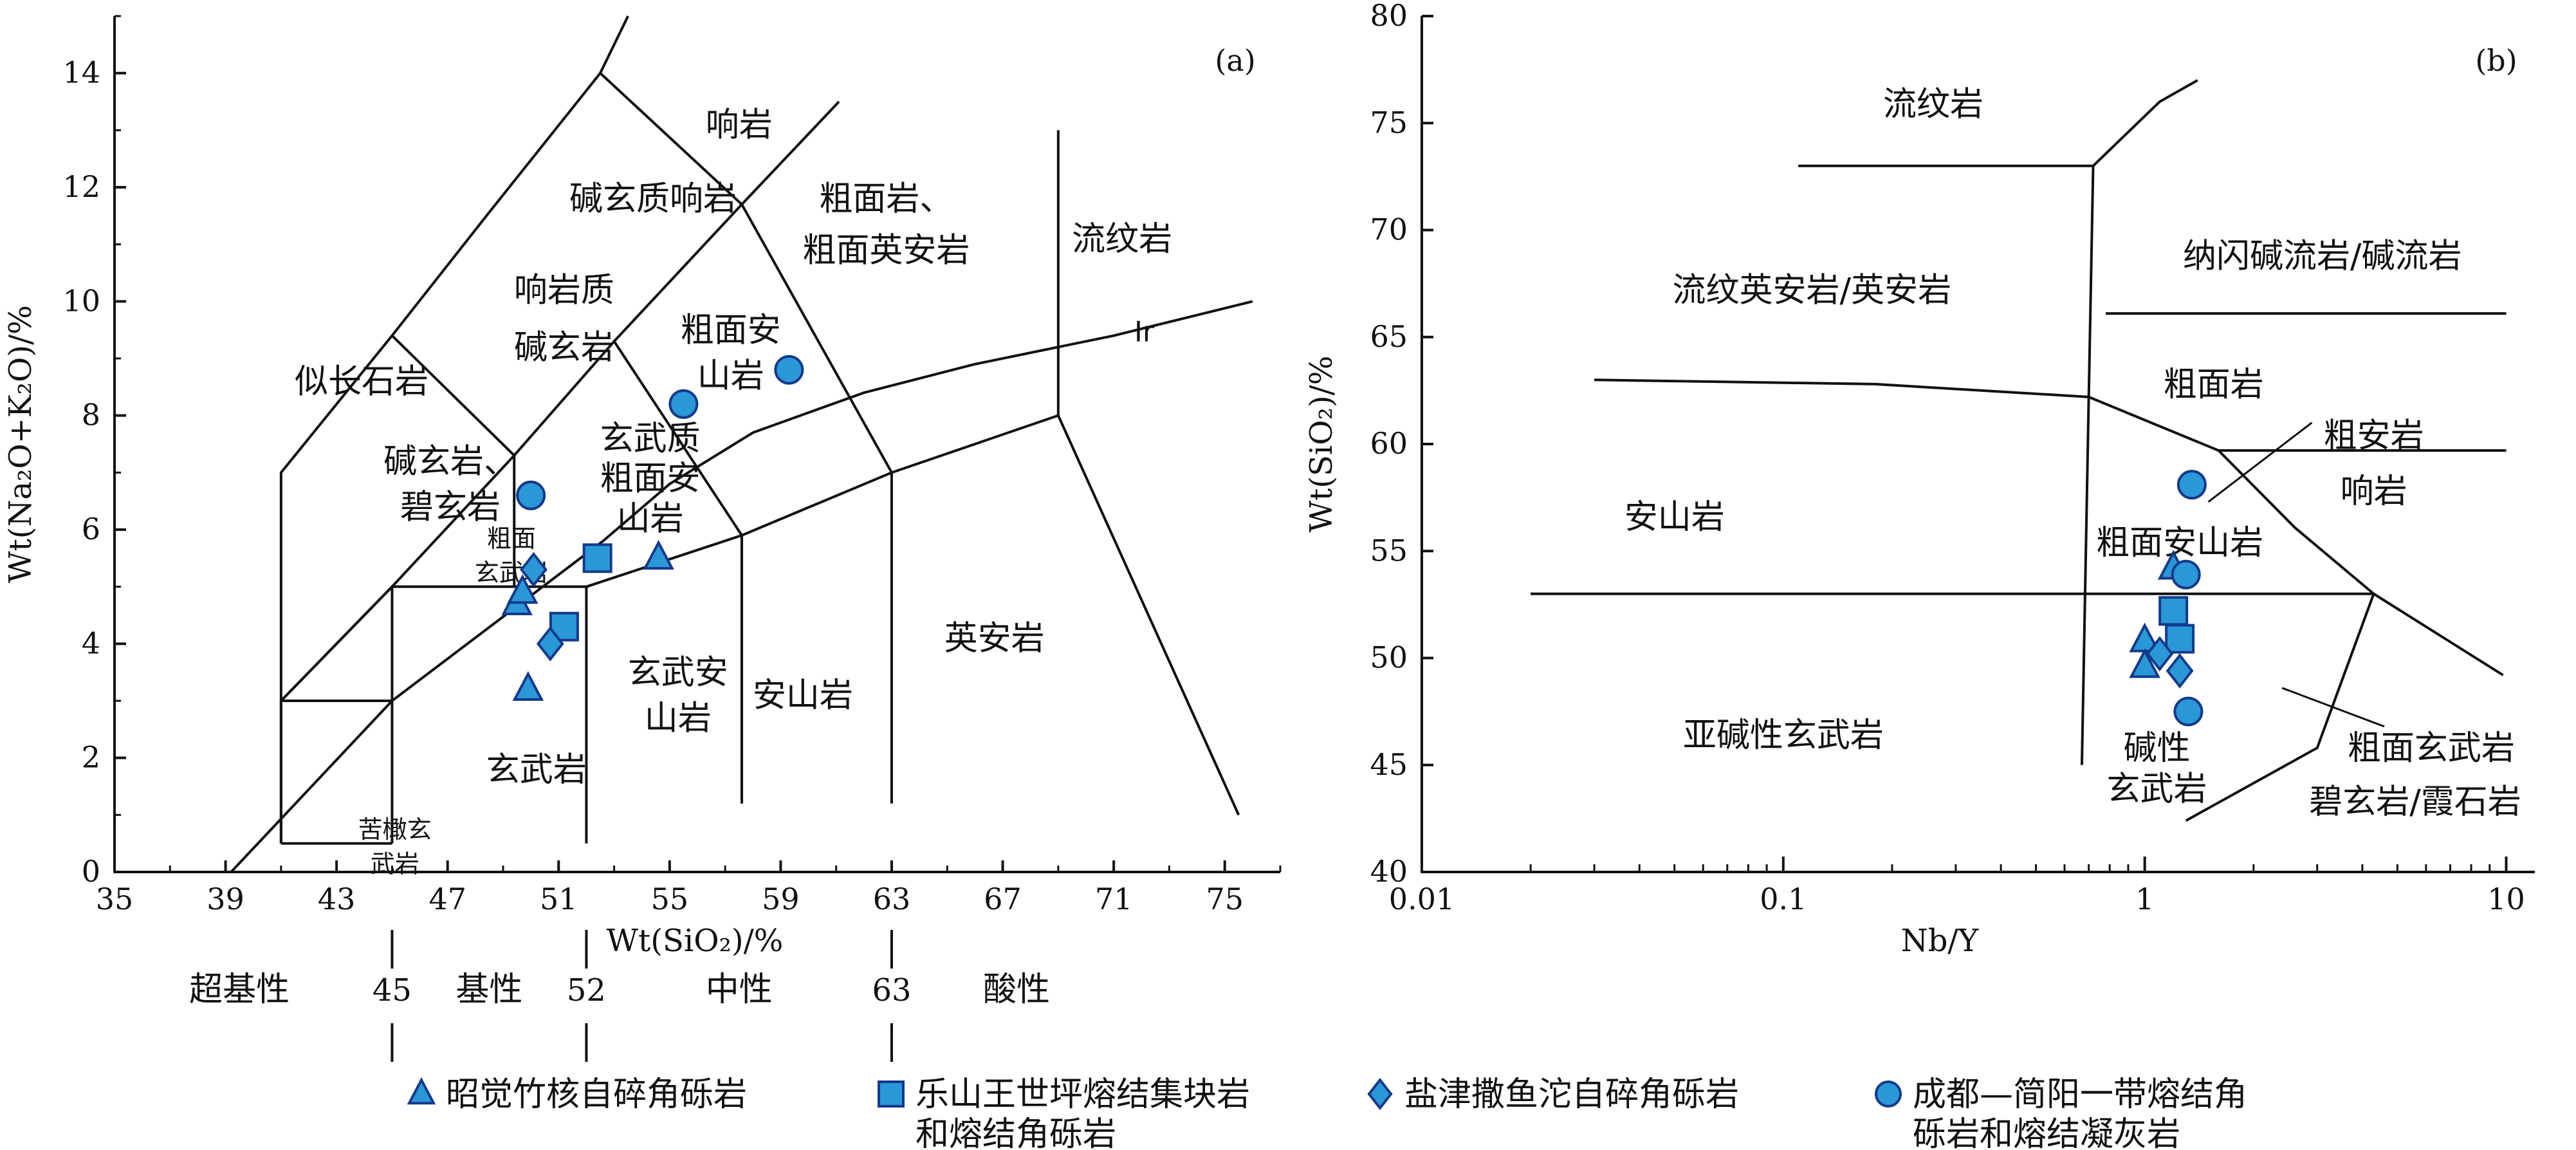  What do you see at coordinates (1389, 16) in the screenshot?
I see `y-tick-label: 80` at bounding box center [1389, 16].